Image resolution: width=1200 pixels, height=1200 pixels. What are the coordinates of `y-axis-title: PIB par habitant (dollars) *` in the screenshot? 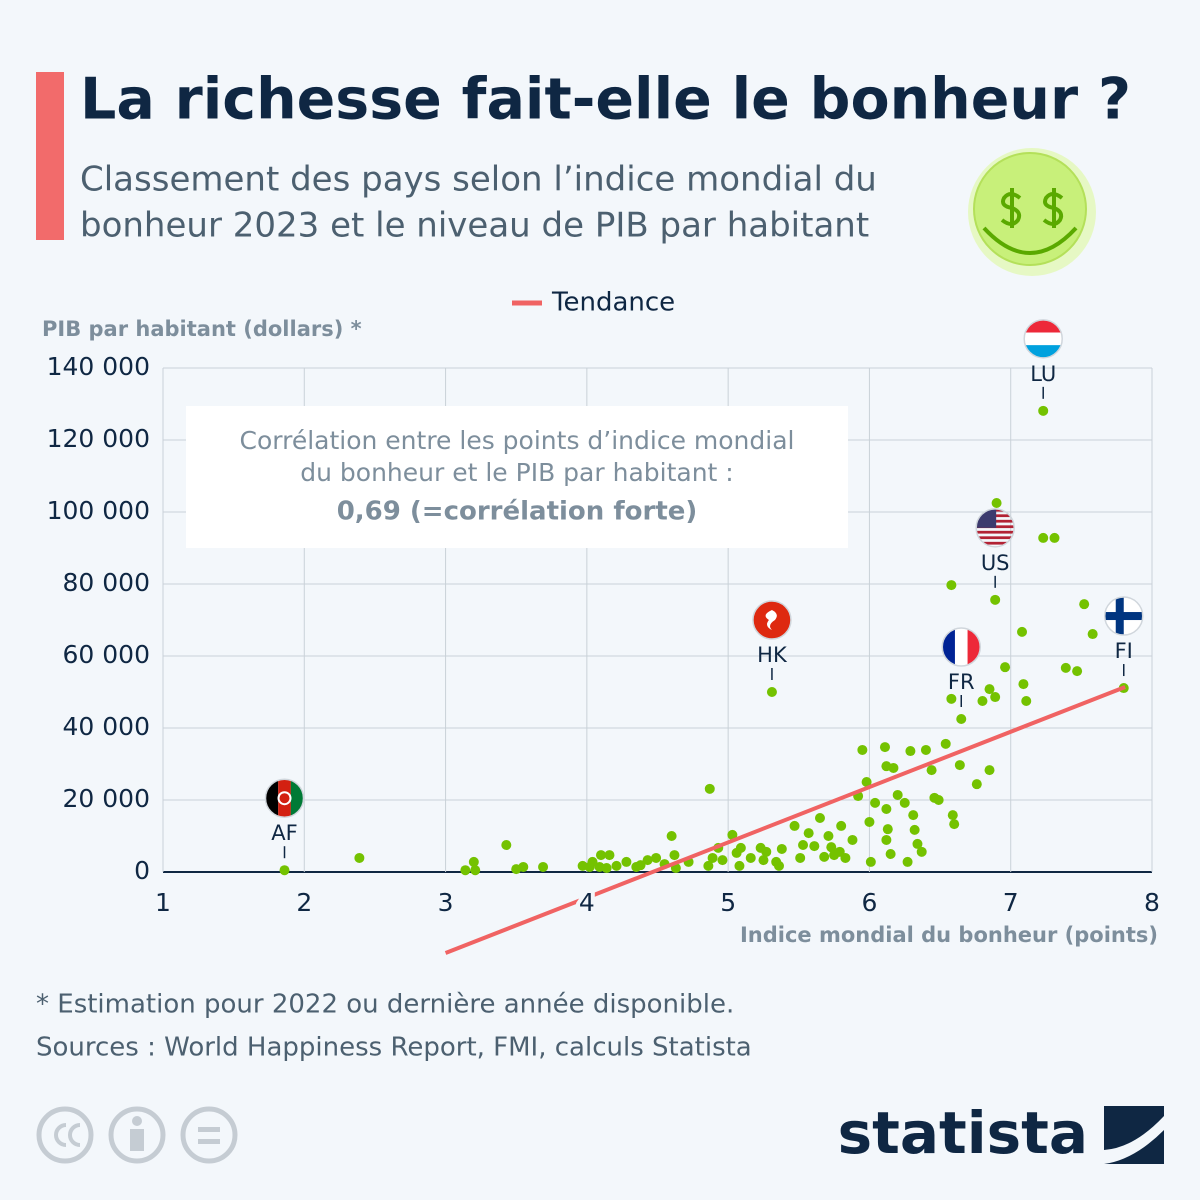 It's located at (202, 329).